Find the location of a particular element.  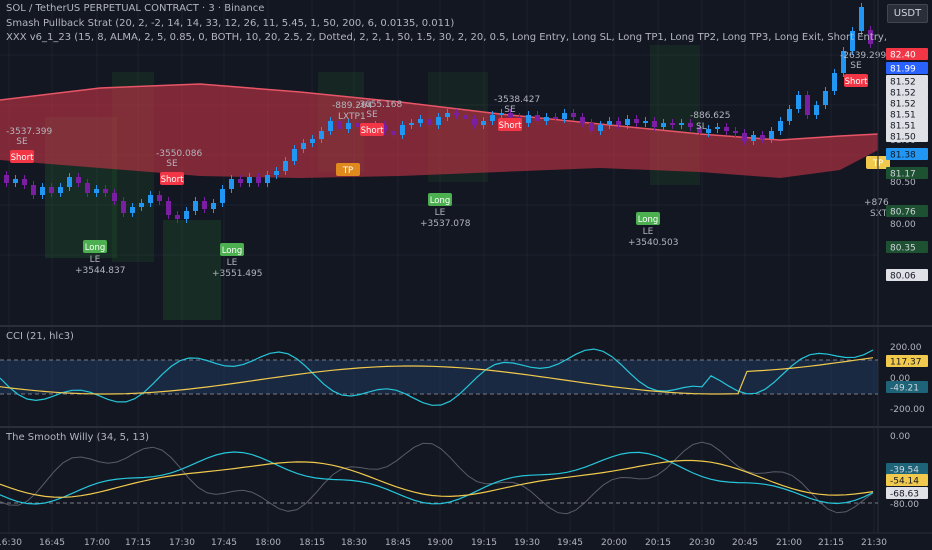

cci-line is located at coordinates (437, 377).